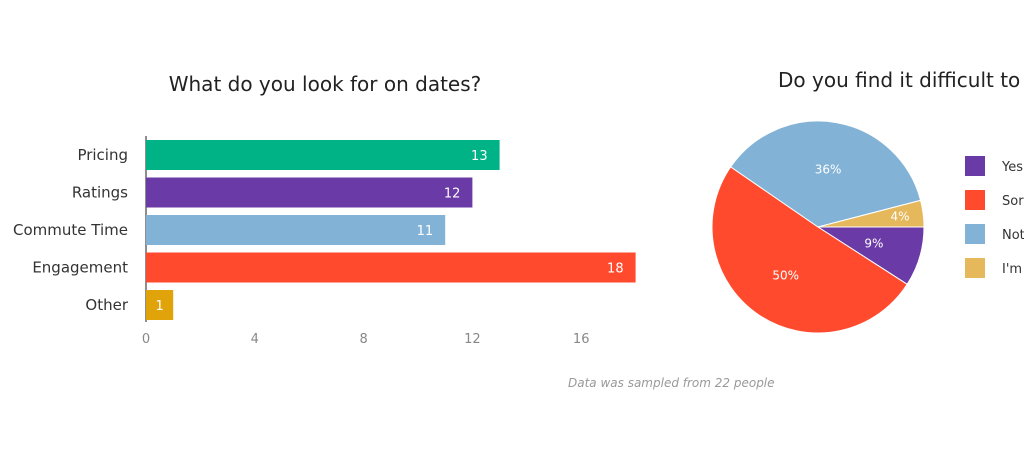 This screenshot has height=451, width=1024. What do you see at coordinates (363, 339) in the screenshot?
I see `x-tick-label: 8` at bounding box center [363, 339].